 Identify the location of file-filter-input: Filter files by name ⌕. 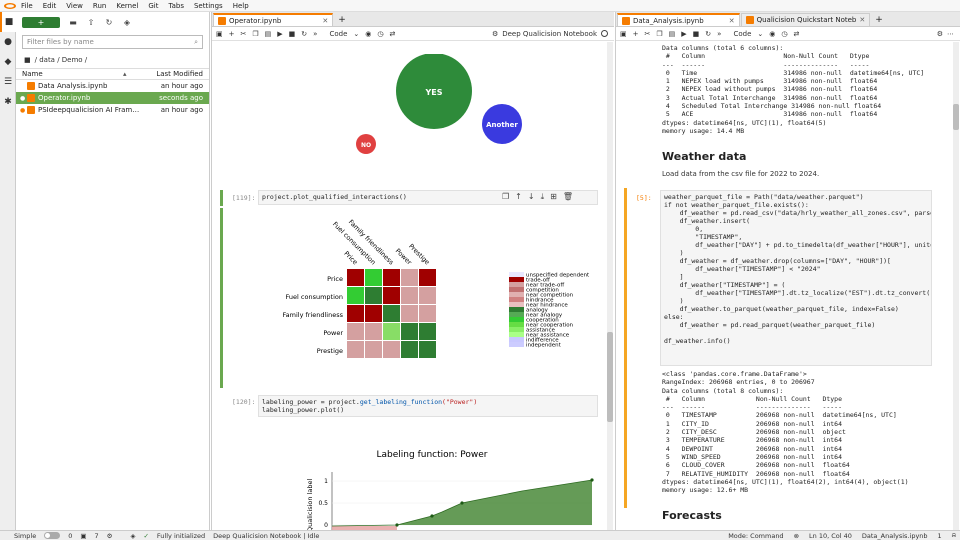
(112, 42).